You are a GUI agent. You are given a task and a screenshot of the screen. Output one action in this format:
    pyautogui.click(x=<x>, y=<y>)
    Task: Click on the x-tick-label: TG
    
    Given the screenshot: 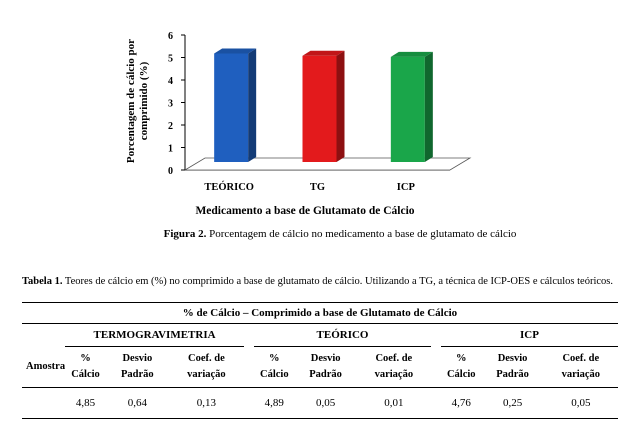 What is the action you would take?
    pyautogui.click(x=317, y=187)
    